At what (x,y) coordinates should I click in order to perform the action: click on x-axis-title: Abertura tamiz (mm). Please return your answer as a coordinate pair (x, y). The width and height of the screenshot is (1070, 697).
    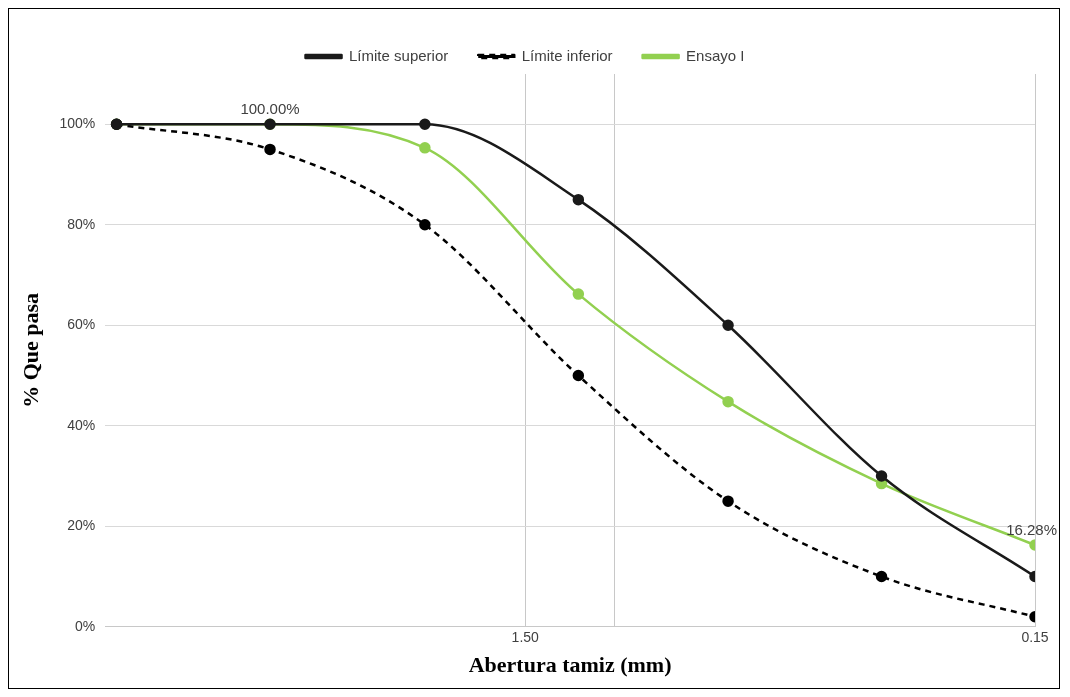
    Looking at the image, I should click on (570, 665).